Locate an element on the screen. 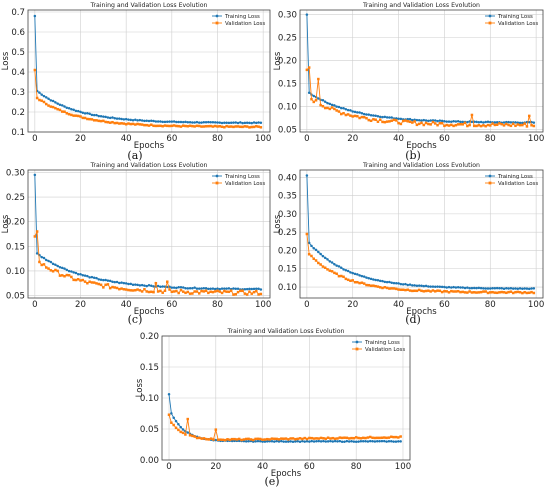 Image resolution: width=550 pixels, height=490 pixels. chart-title: Training and Validation Loss Evolution is located at coordinates (149, 165).